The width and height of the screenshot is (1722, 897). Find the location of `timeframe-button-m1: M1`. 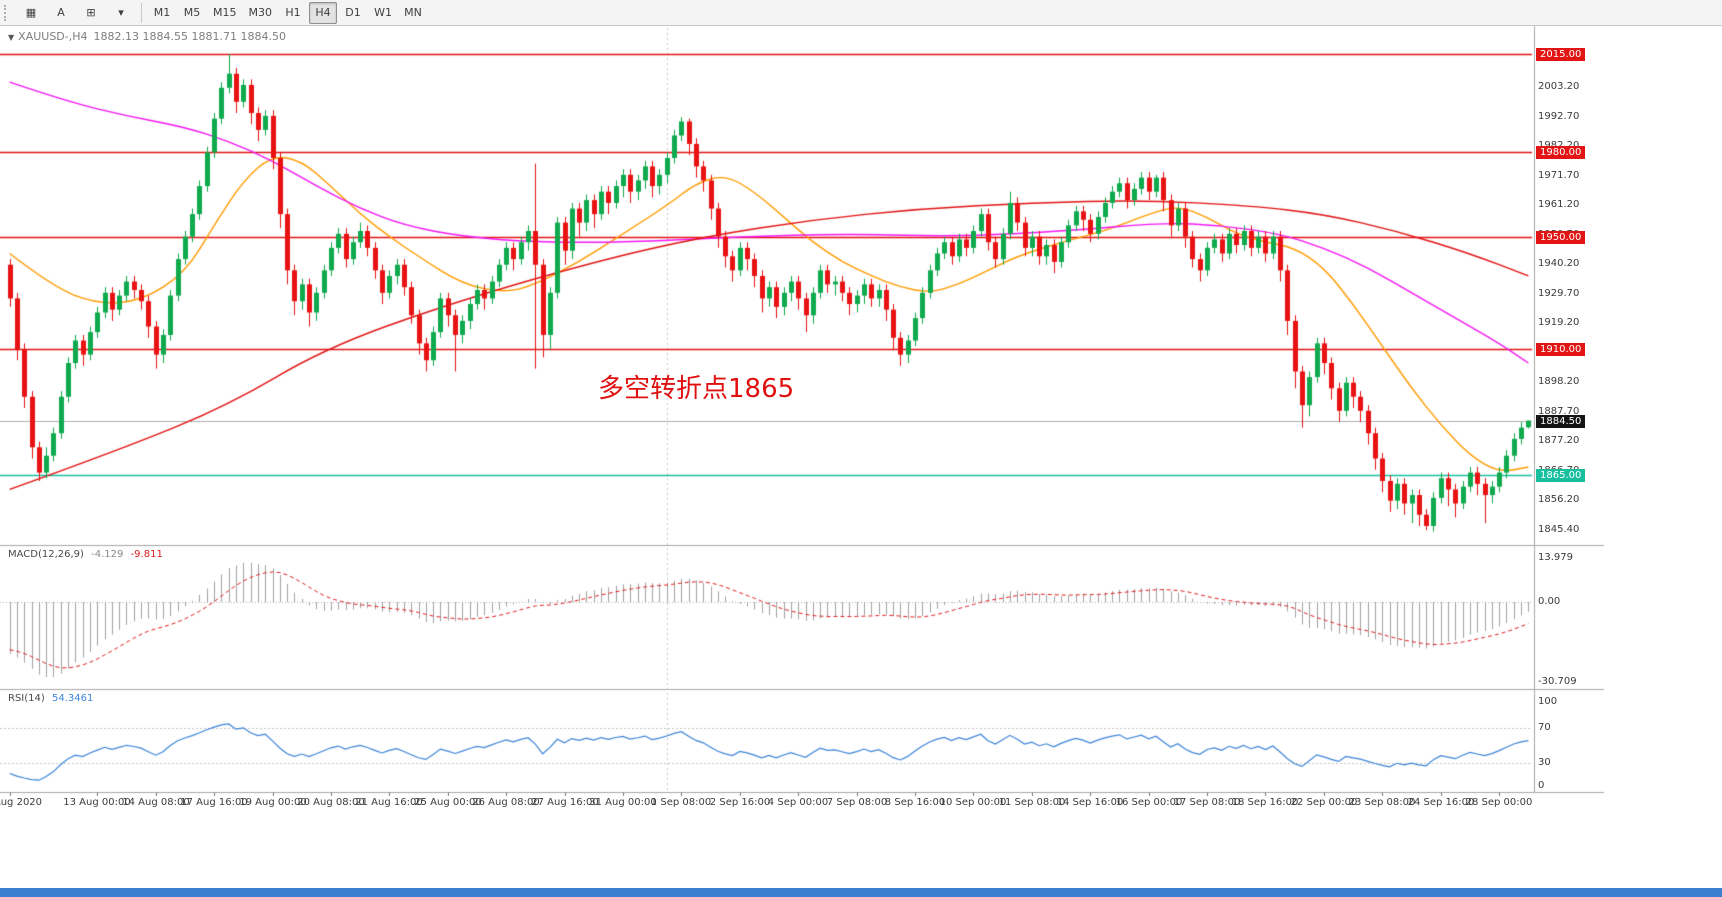

timeframe-button-m1: M1 is located at coordinates (162, 12).